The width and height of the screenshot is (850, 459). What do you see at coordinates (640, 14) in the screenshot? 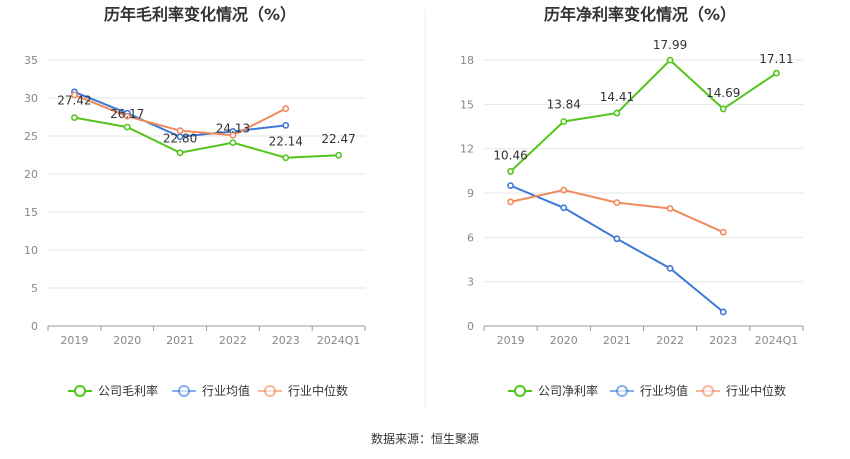
I see `chart-title: 历年净利率变化情况（%）` at bounding box center [640, 14].